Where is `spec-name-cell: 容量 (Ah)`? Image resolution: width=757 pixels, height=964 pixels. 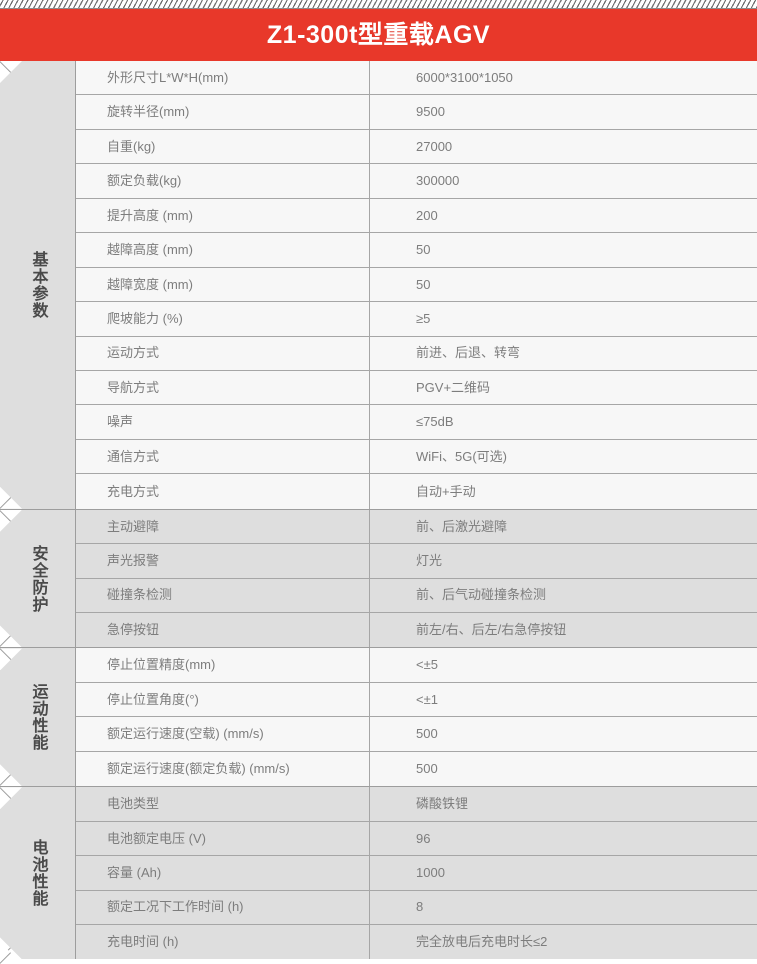 spec-name-cell: 容量 (Ah) is located at coordinates (223, 873).